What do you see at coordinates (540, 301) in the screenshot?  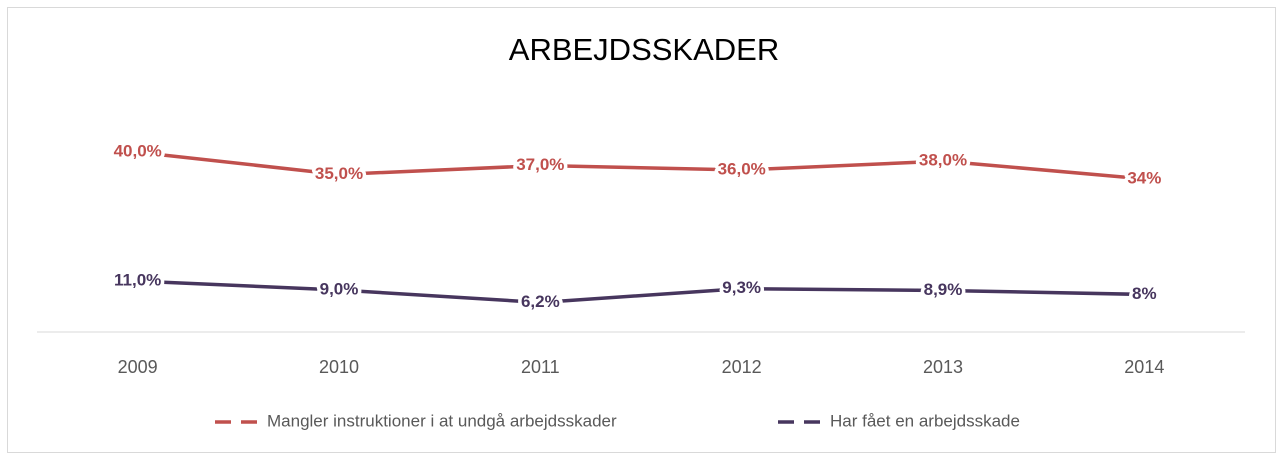 I see `data-label: 6,2%` at bounding box center [540, 301].